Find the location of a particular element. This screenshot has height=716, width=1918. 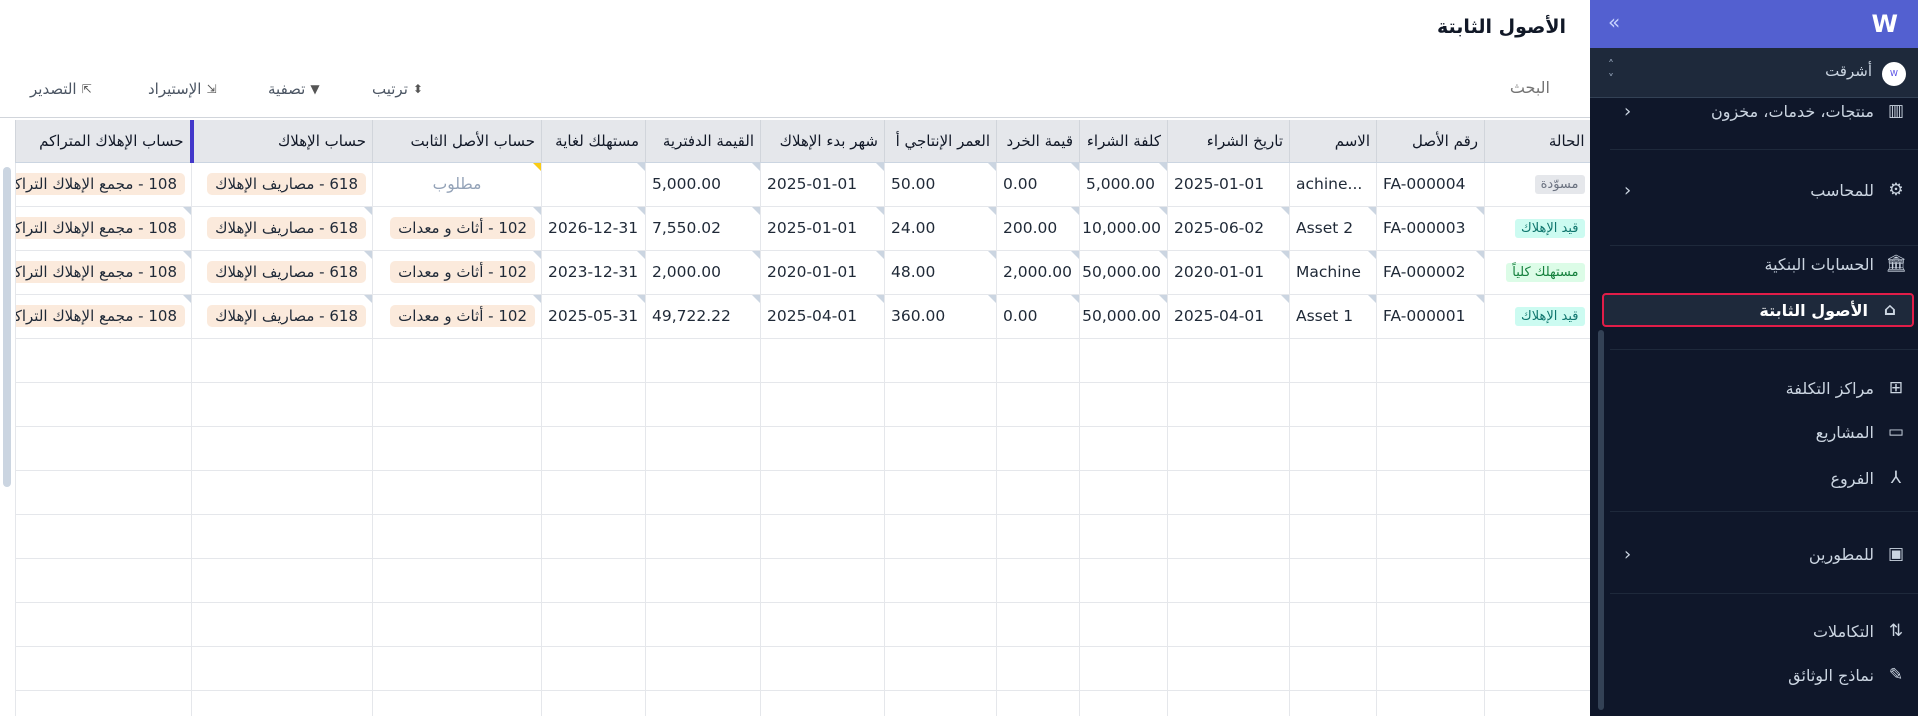

cell-life: 48.00 is located at coordinates (940, 272).